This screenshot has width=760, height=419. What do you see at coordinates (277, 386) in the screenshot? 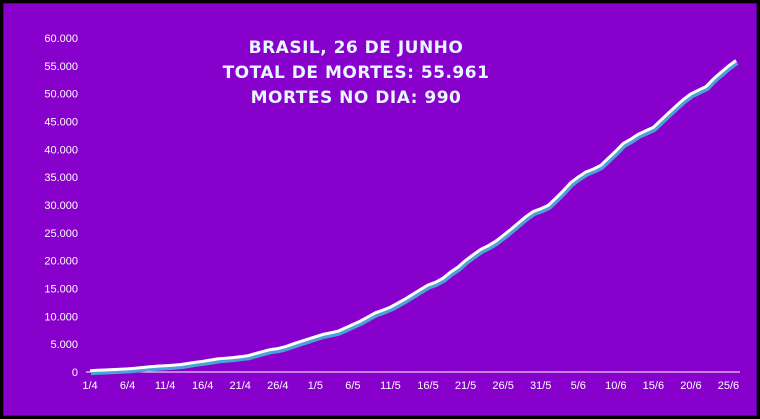
I see `x-tick-label: 26/4` at bounding box center [277, 386].